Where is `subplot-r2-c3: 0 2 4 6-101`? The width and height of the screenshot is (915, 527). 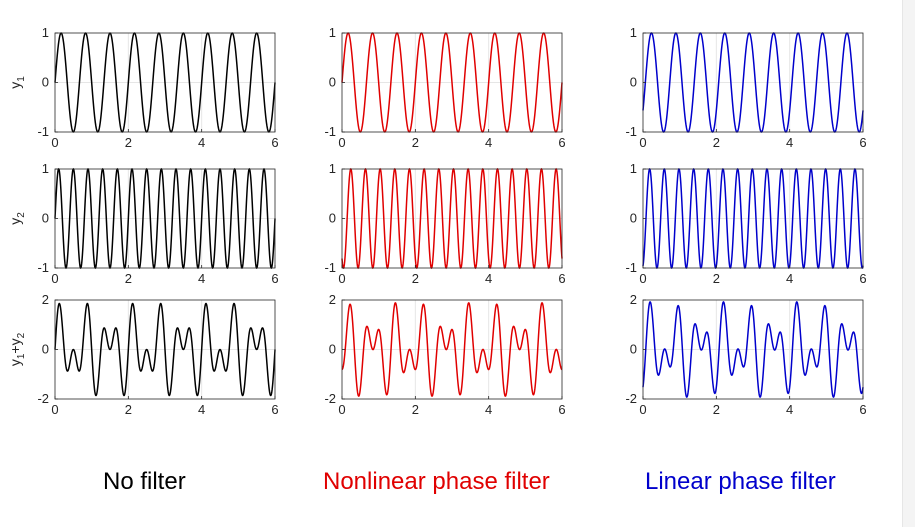 subplot-r2-c3: 0 2 4 6-101 is located at coordinates (745, 223).